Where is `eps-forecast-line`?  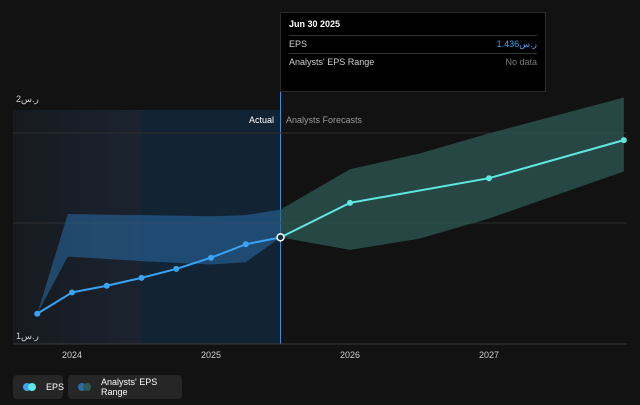 eps-forecast-line is located at coordinates (452, 189).